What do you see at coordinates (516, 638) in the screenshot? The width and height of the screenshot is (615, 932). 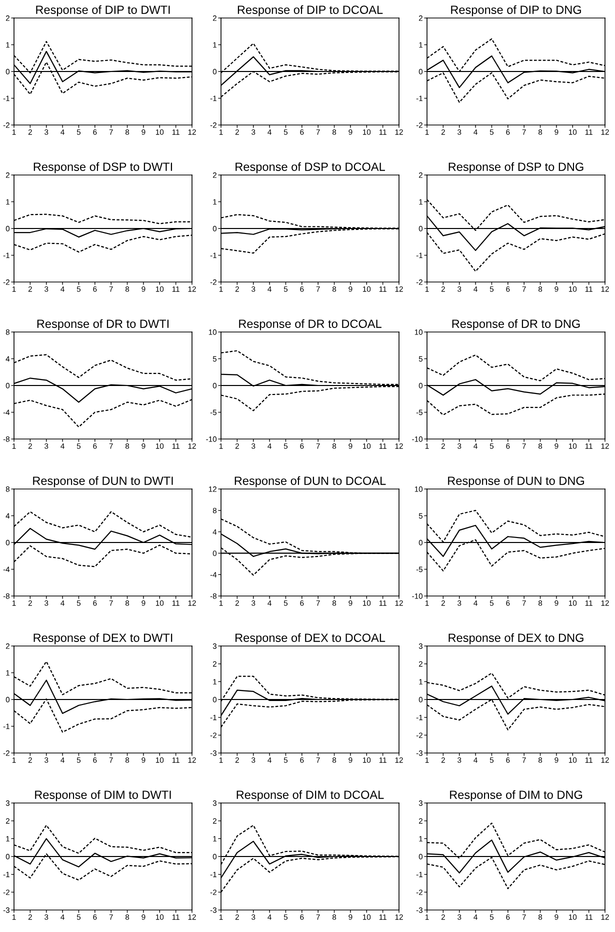 I see `chart-title: Response of DEX to DNG` at bounding box center [516, 638].